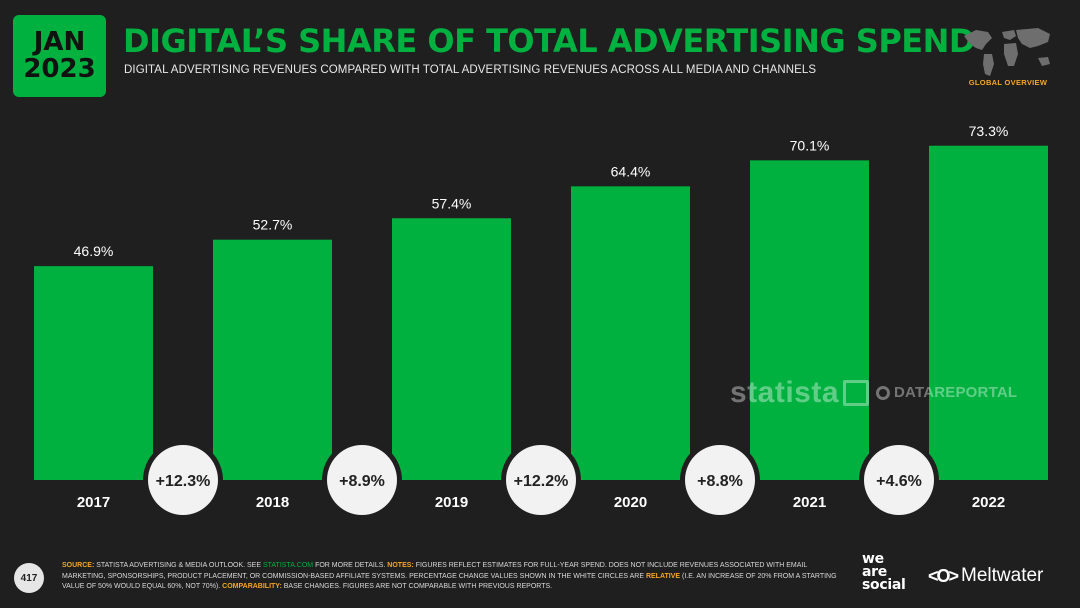 The width and height of the screenshot is (1080, 608). Describe the element at coordinates (93, 502) in the screenshot. I see `x-tick-2017: 2017` at that location.